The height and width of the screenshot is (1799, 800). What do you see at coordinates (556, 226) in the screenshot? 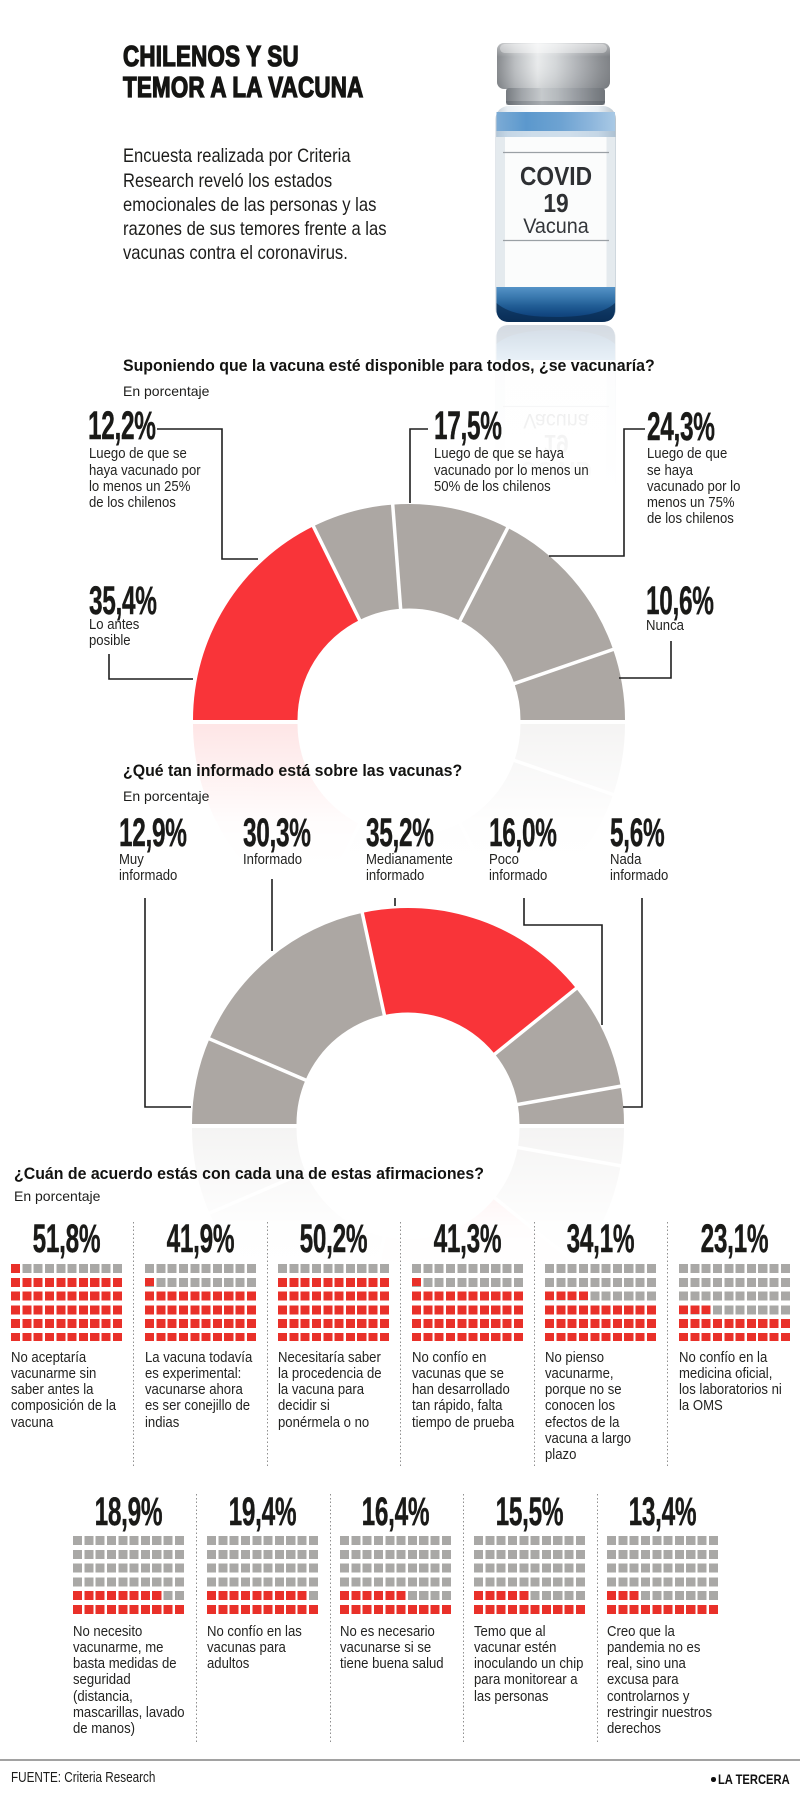
I see `svg-text: Vacuna` at bounding box center [556, 226].